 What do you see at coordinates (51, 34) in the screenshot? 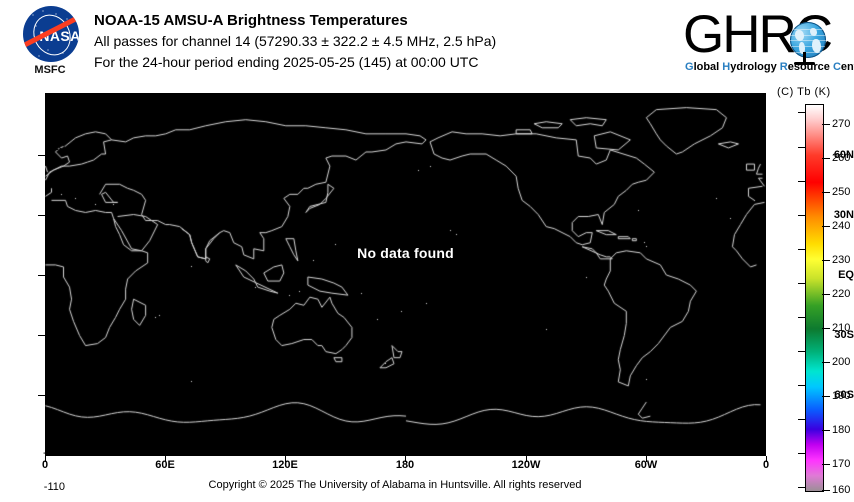
I see `nasa-meatball-icon: NASA` at bounding box center [51, 34].